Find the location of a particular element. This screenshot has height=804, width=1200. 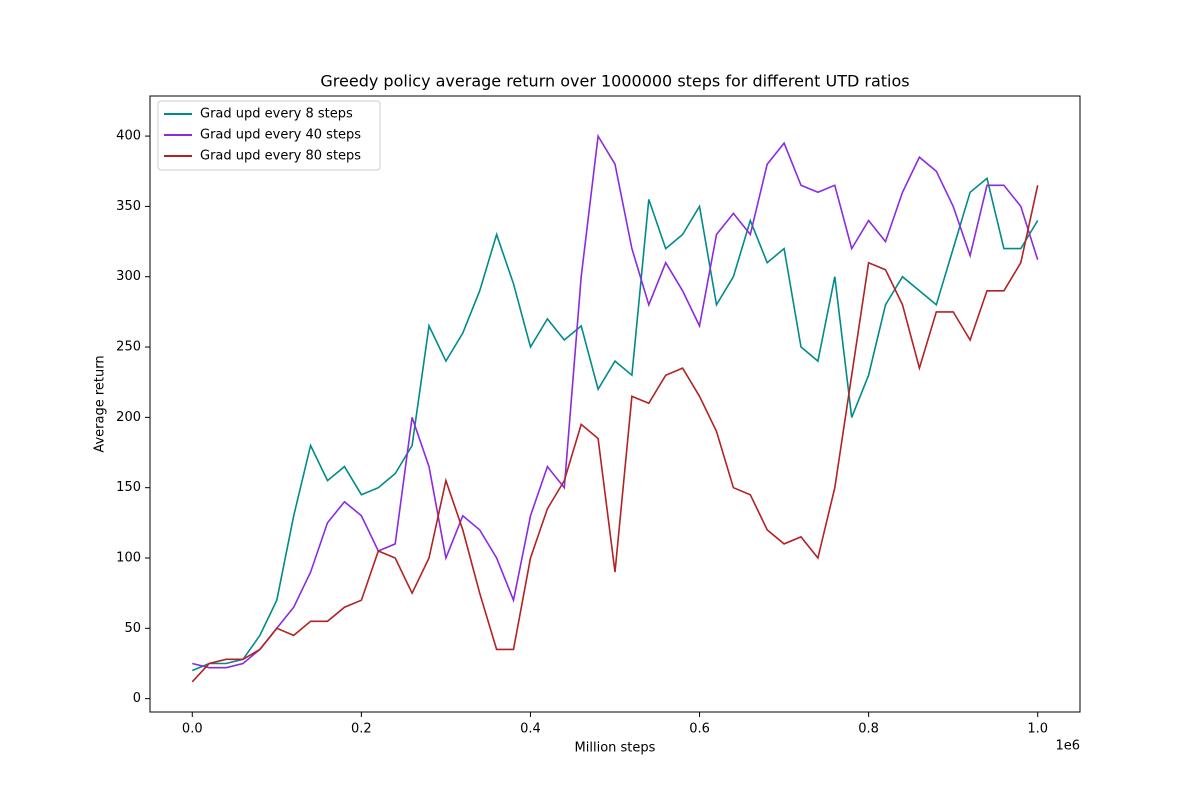

y-tick-label: 150 is located at coordinates (128, 487).